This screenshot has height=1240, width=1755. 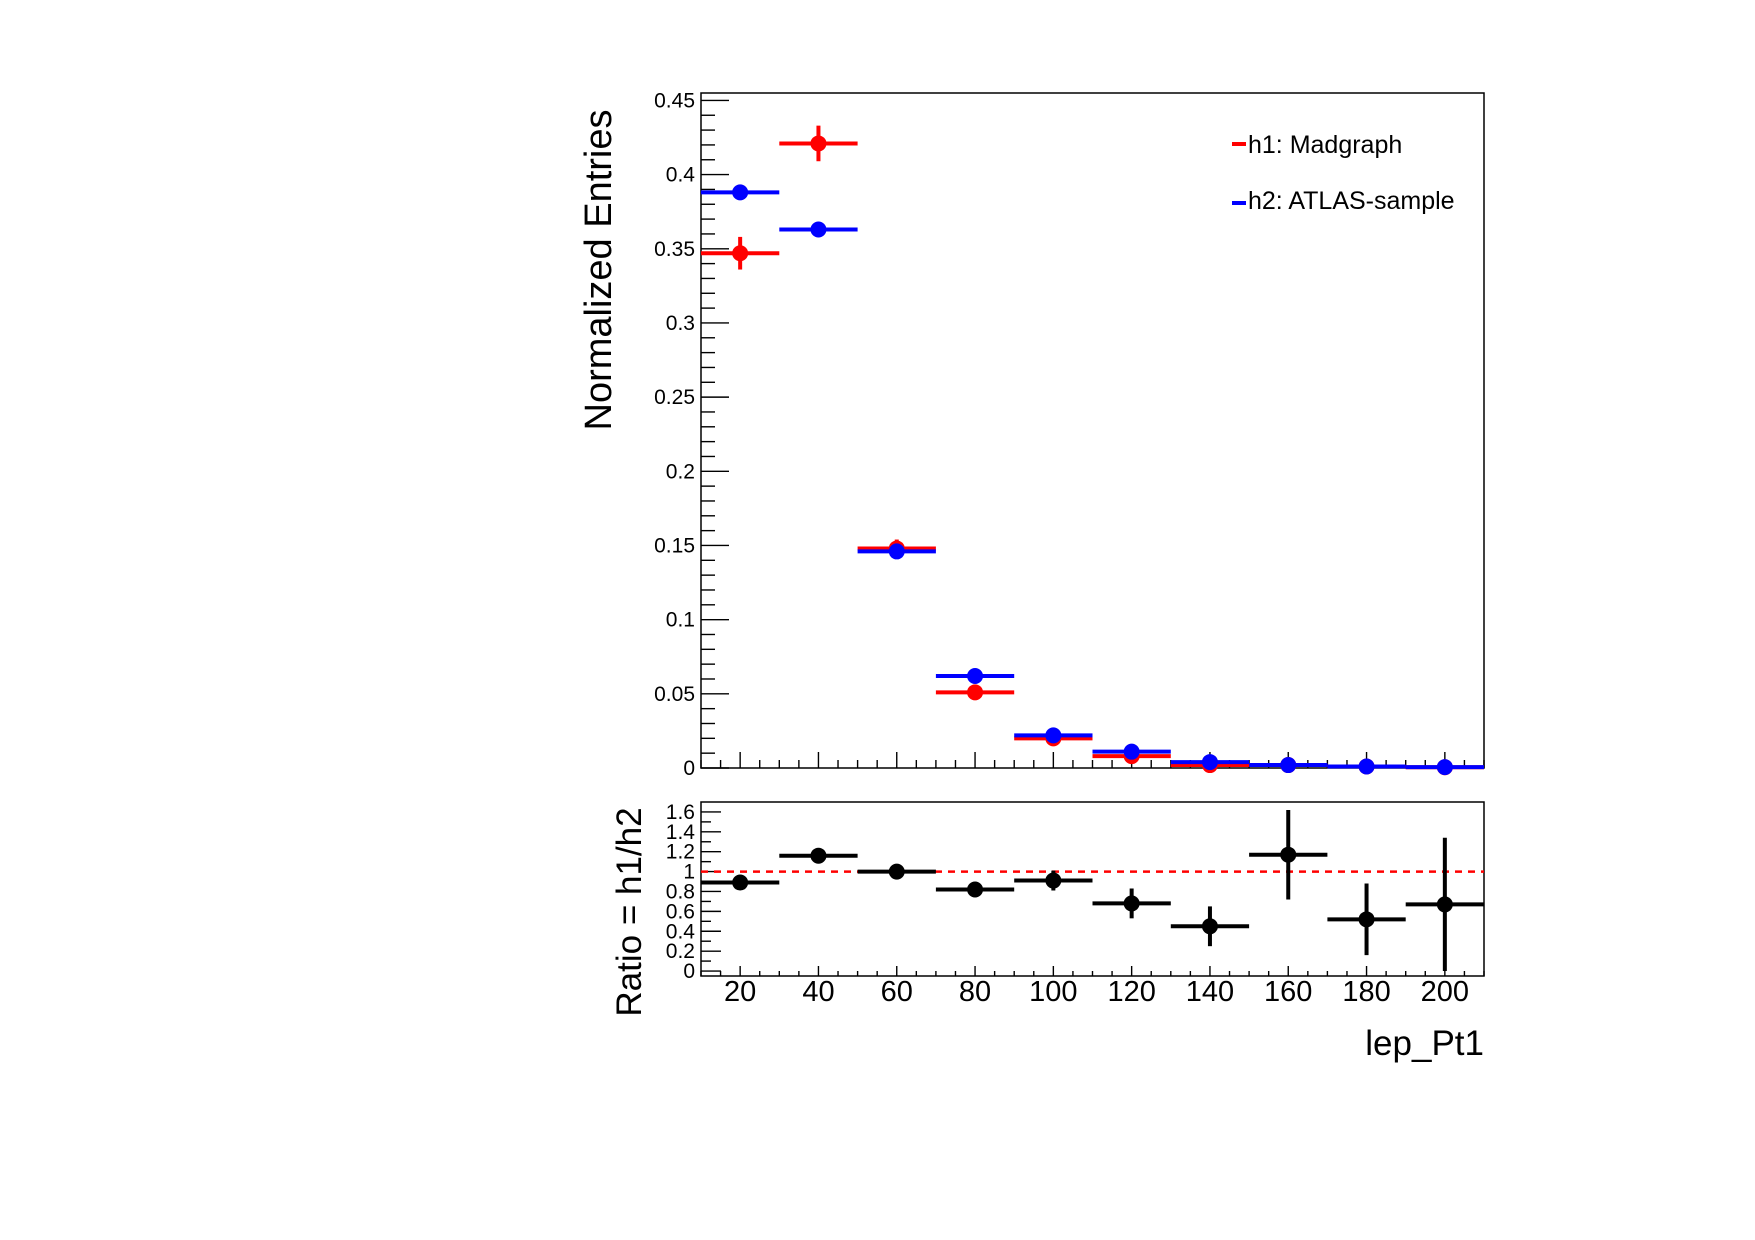 What do you see at coordinates (1343, 173) in the screenshot?
I see `legend: h1: Madgraph h2: ATLAS-sample` at bounding box center [1343, 173].